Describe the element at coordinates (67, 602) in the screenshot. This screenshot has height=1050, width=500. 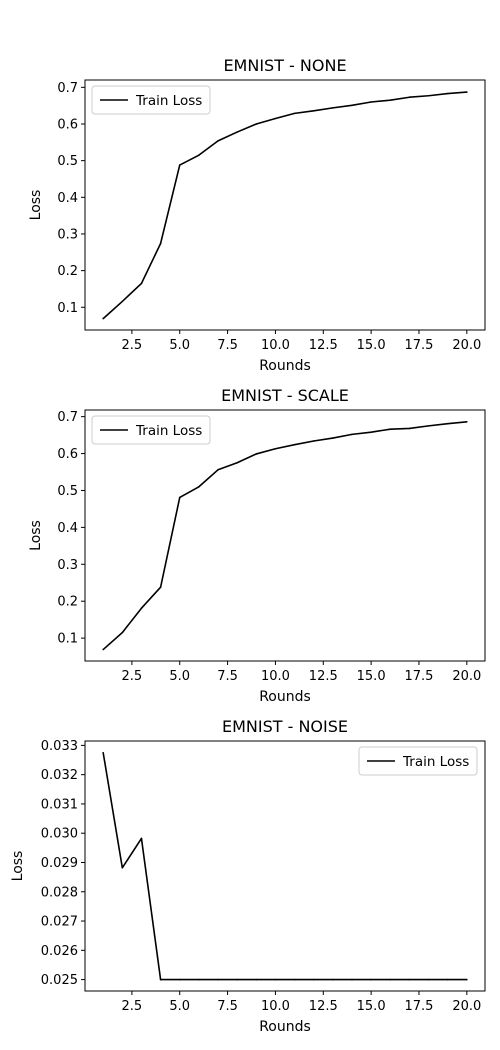
I see `y-tick-label: 0.2` at that location.